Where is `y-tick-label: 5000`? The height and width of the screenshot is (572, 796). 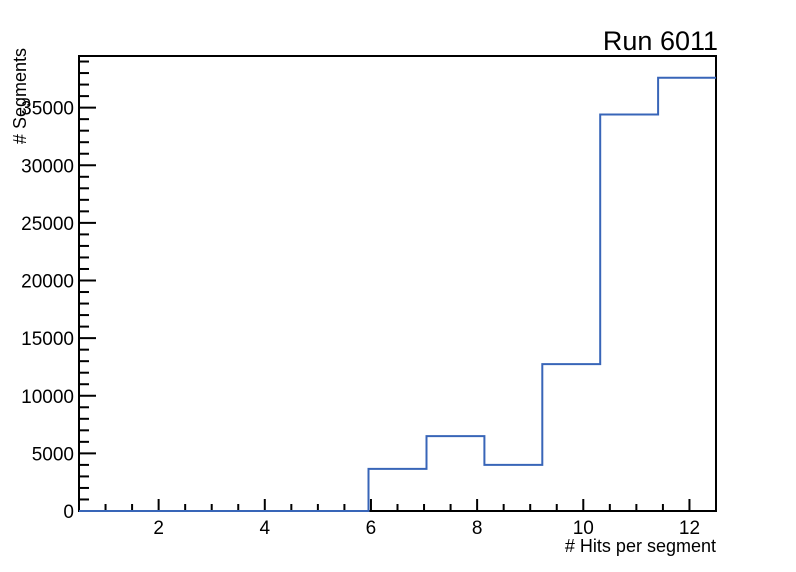 y-tick-label: 5000 is located at coordinates (53, 454).